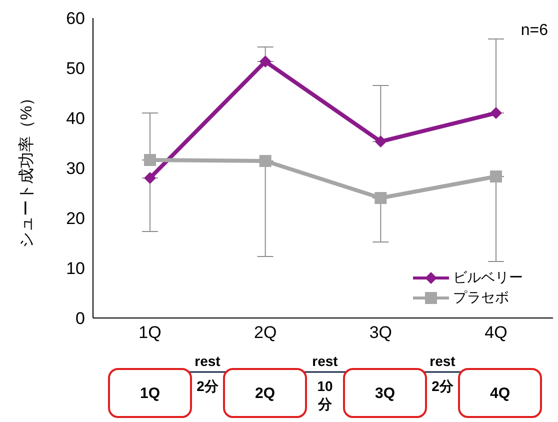 This screenshot has width=558, height=422. What do you see at coordinates (75, 218) in the screenshot?
I see `y-tick-label: 20` at bounding box center [75, 218].